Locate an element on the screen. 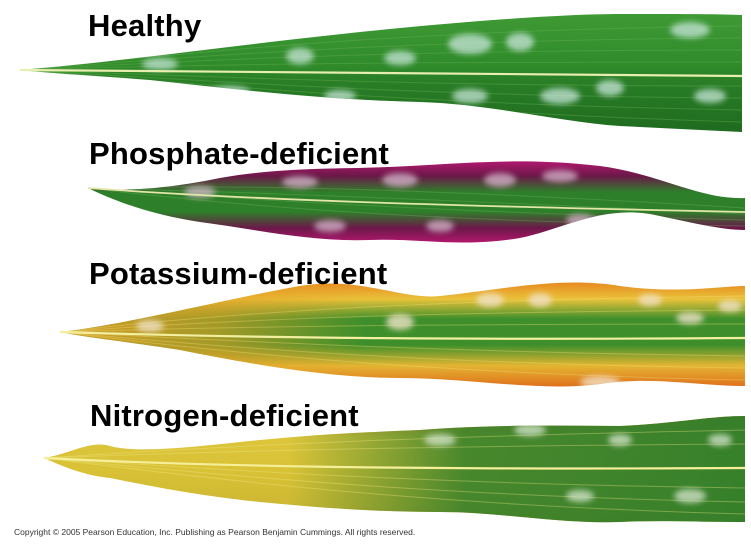  label-healthy: Healthy is located at coordinates (145, 25).